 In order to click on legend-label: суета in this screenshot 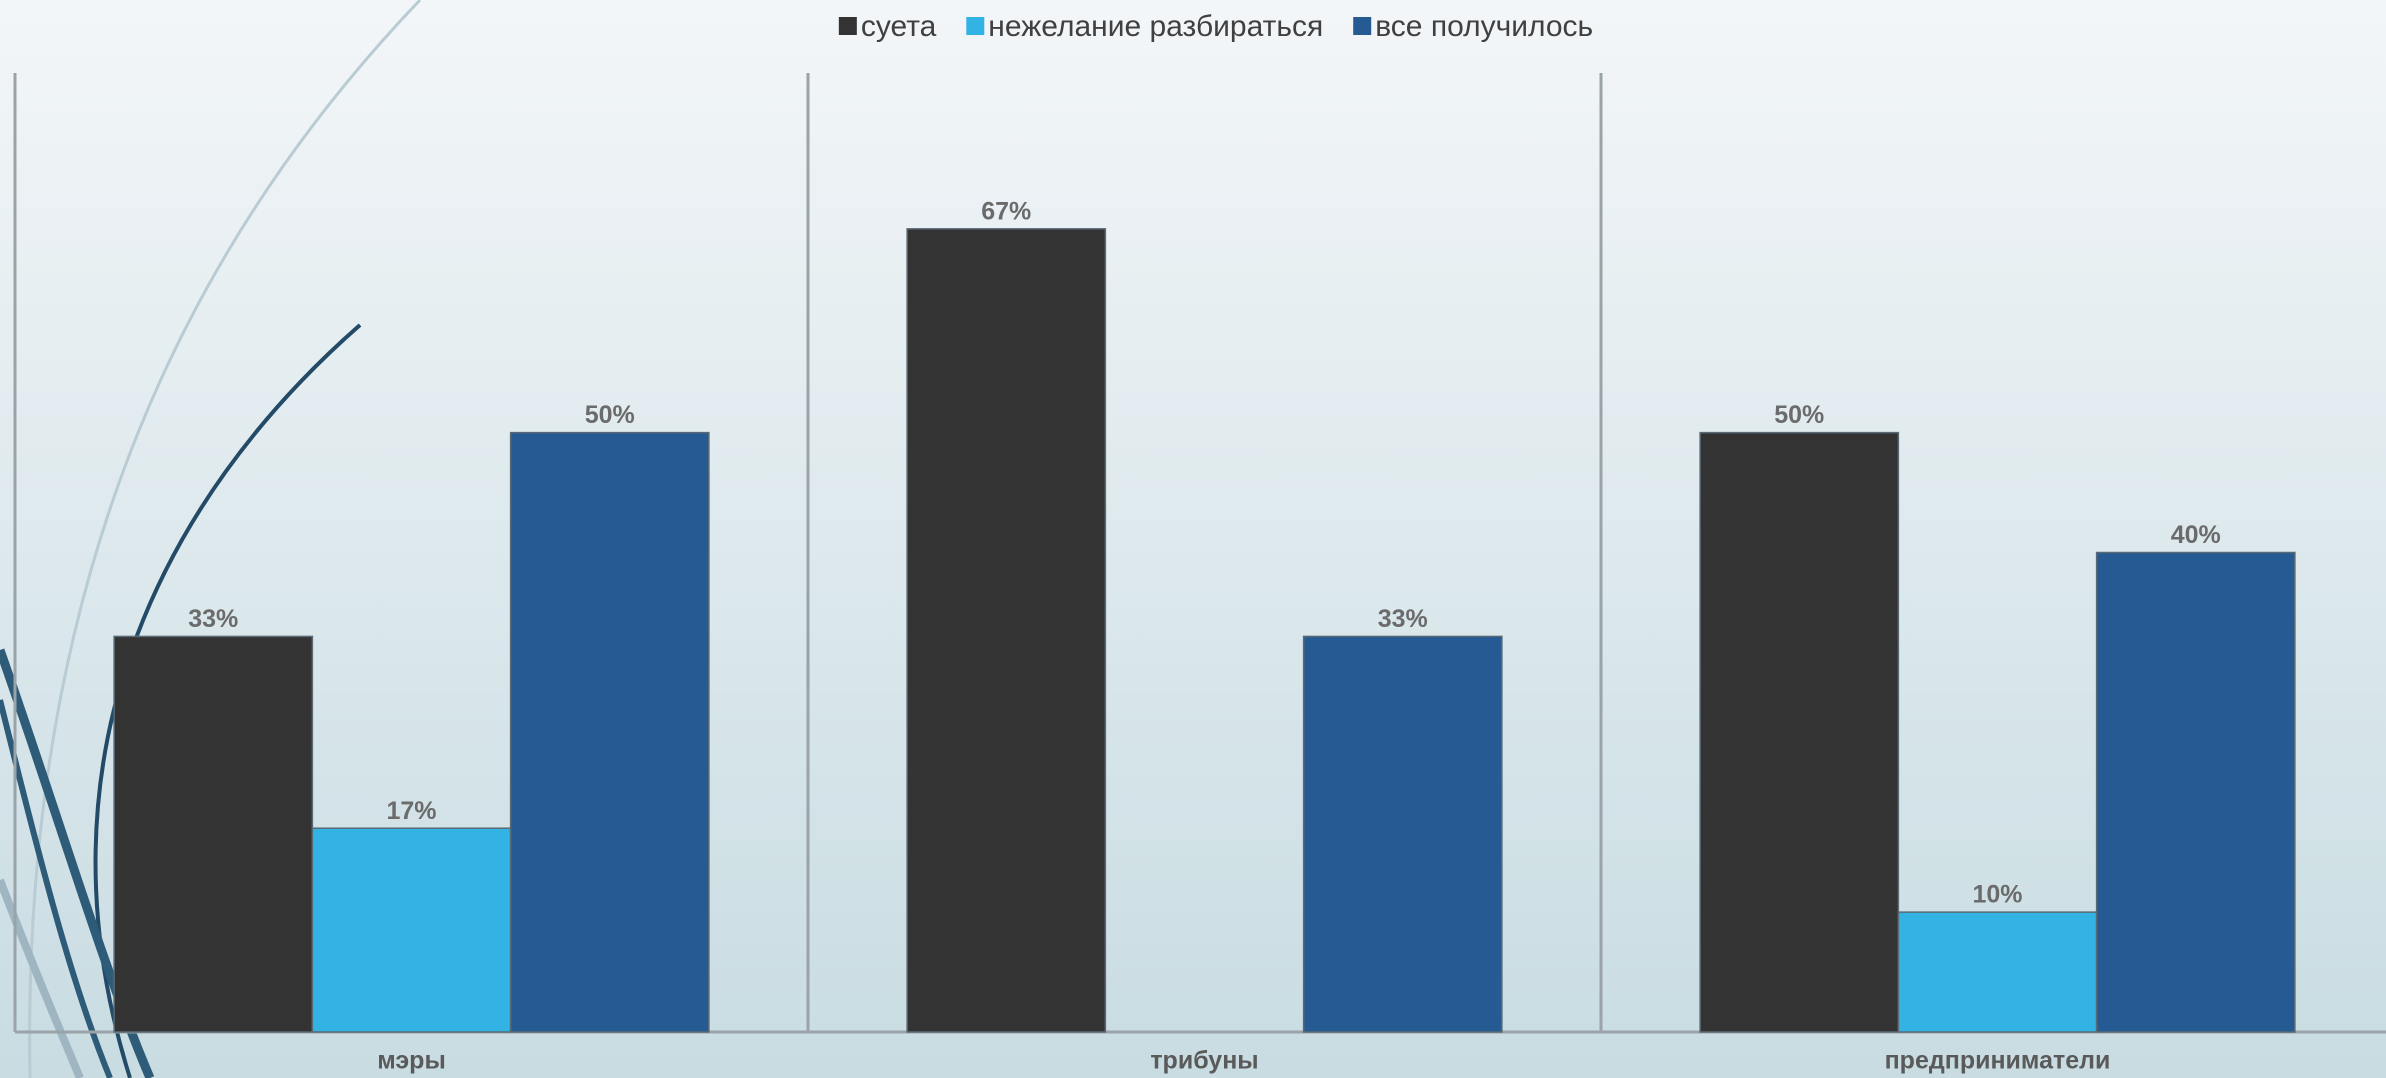, I will do `click(899, 26)`.